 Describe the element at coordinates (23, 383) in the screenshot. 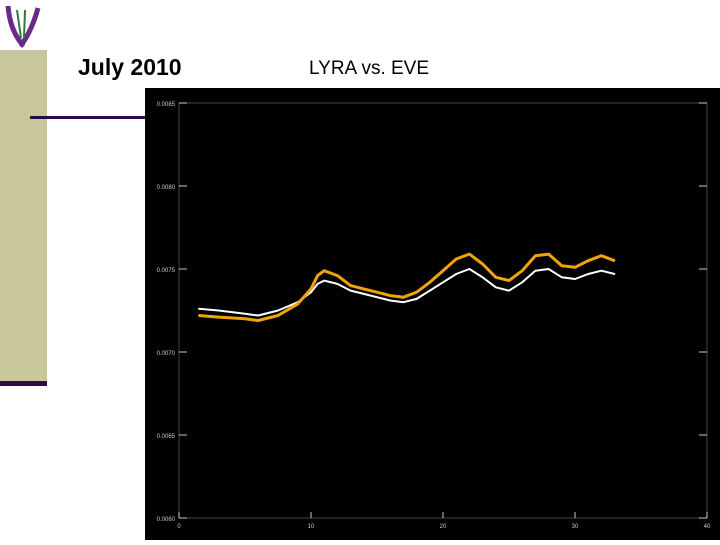

I see `sidebar-accent-bar` at that location.